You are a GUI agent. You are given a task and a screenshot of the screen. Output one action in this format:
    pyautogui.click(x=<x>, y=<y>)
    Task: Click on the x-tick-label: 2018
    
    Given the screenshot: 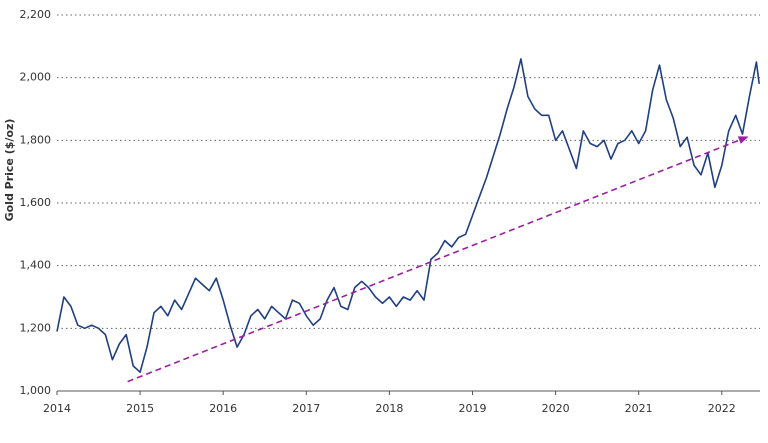 What is the action you would take?
    pyautogui.click(x=389, y=408)
    